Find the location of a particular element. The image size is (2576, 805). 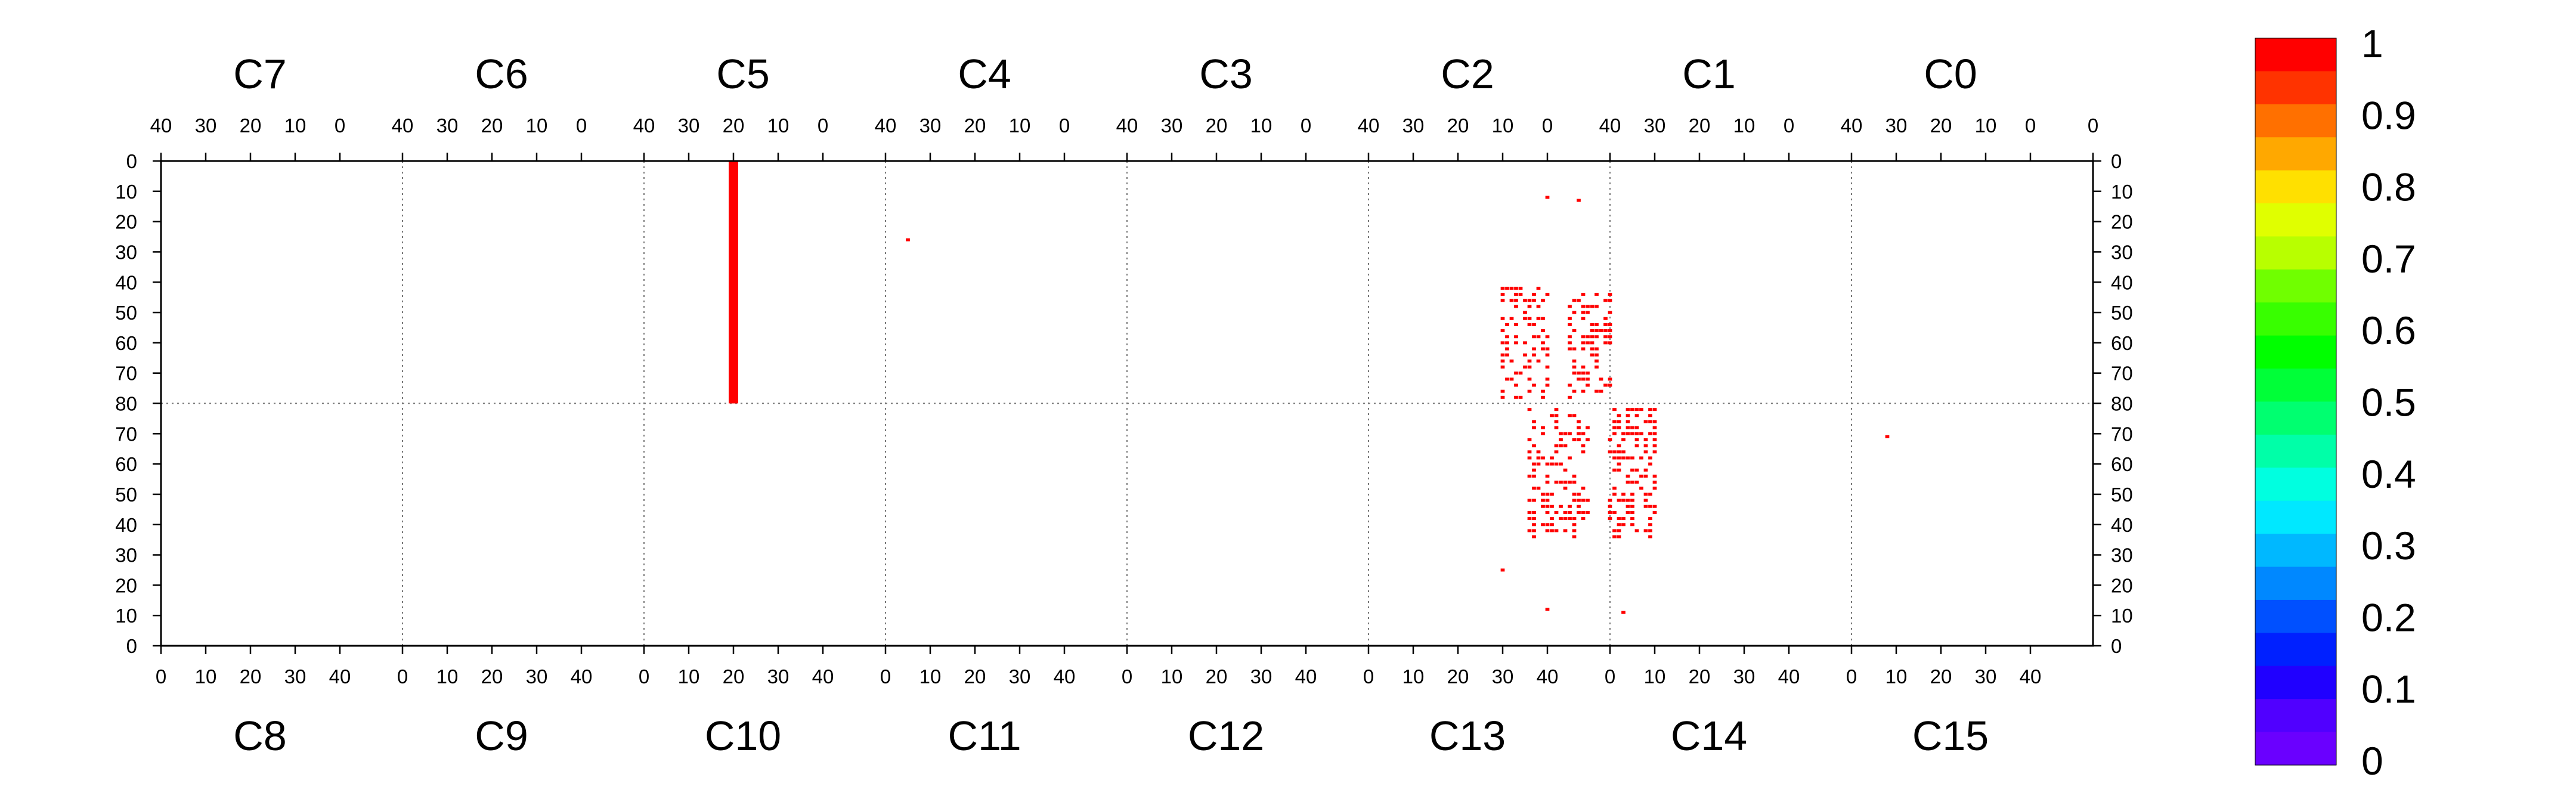

colorbar-label: 0 is located at coordinates (2372, 761).